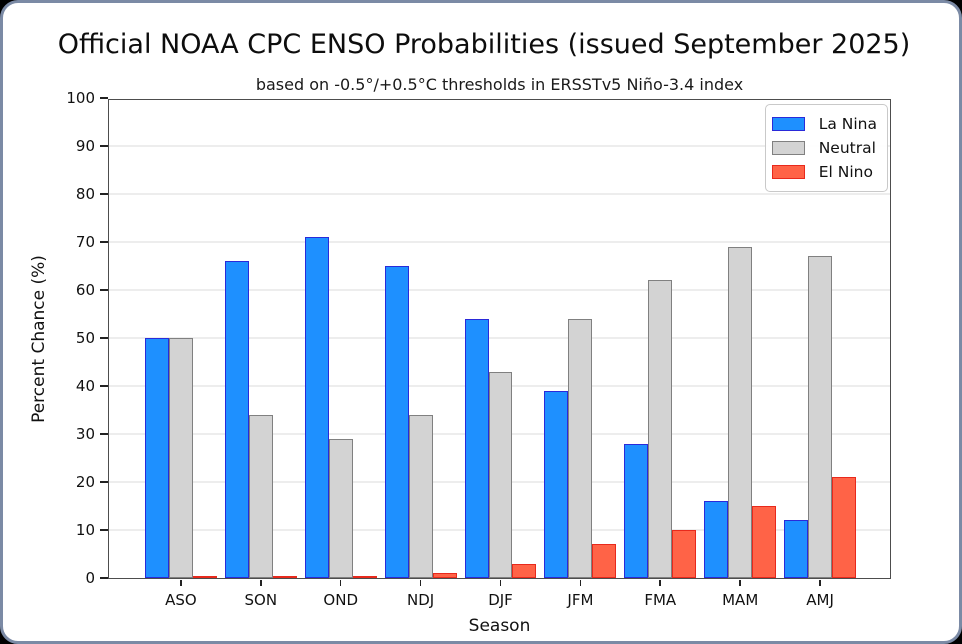 Image resolution: width=962 pixels, height=644 pixels. Describe the element at coordinates (740, 600) in the screenshot. I see `x-tick-label: MAM` at that location.